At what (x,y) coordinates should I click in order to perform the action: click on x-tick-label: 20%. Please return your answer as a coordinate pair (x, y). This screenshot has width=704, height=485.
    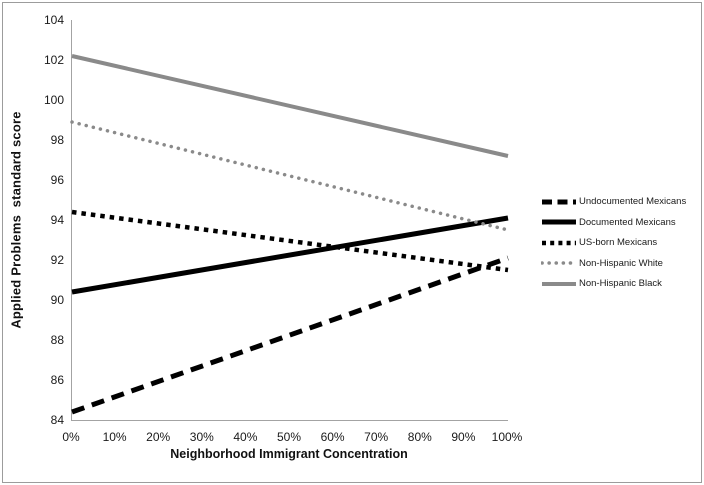
    Looking at the image, I should click on (158, 437).